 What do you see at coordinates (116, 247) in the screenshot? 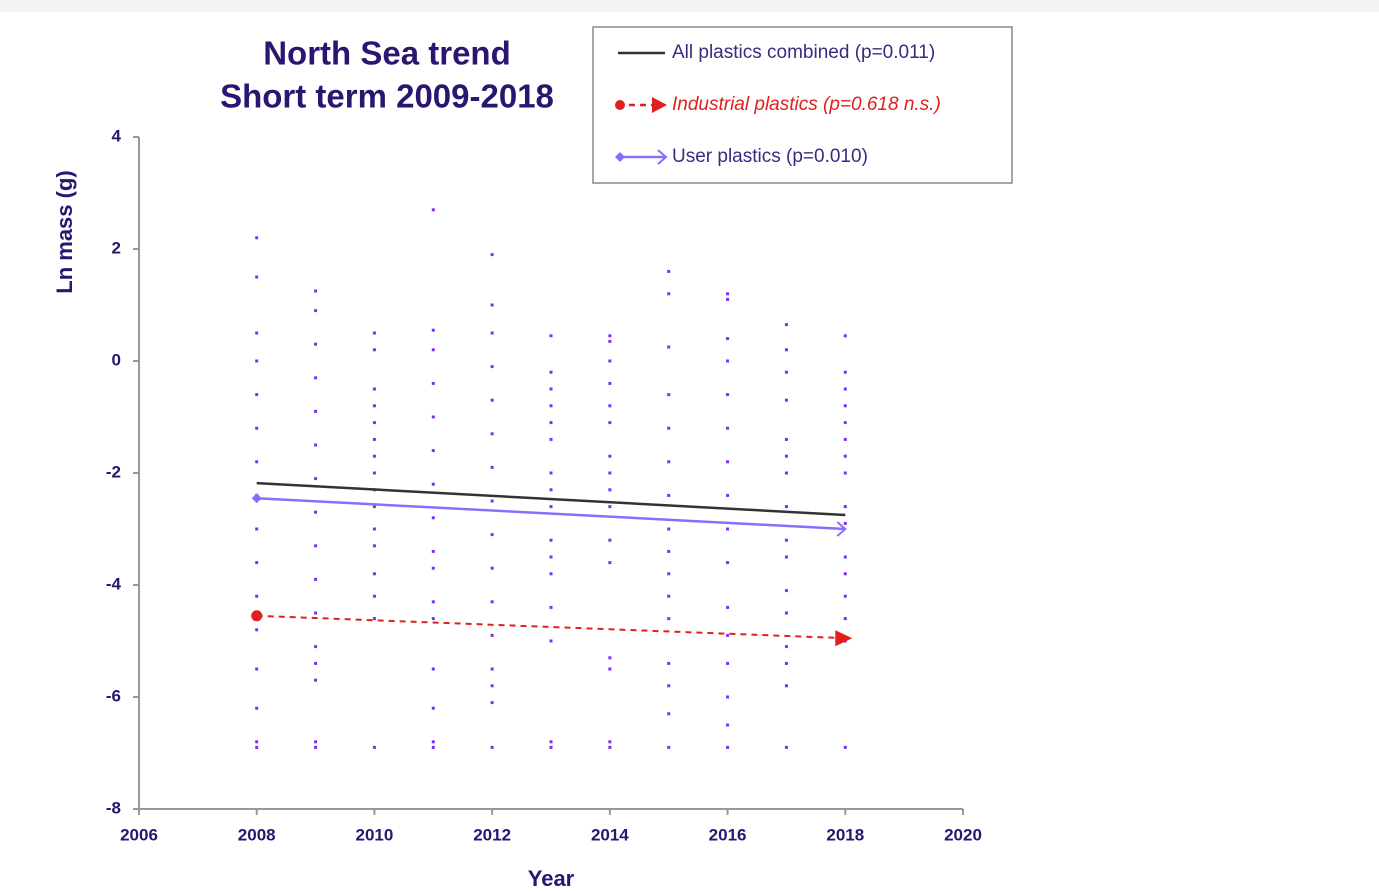
I see `y-tick-label: 2` at bounding box center [116, 247].